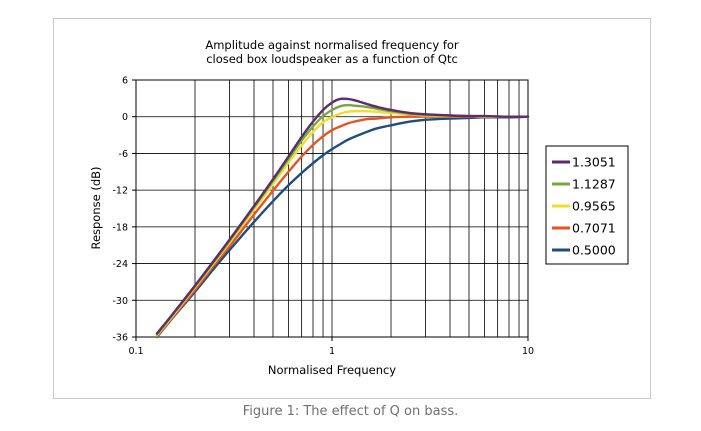 This screenshot has height=431, width=701. I want to click on legend-label: 0.5000, so click(594, 250).